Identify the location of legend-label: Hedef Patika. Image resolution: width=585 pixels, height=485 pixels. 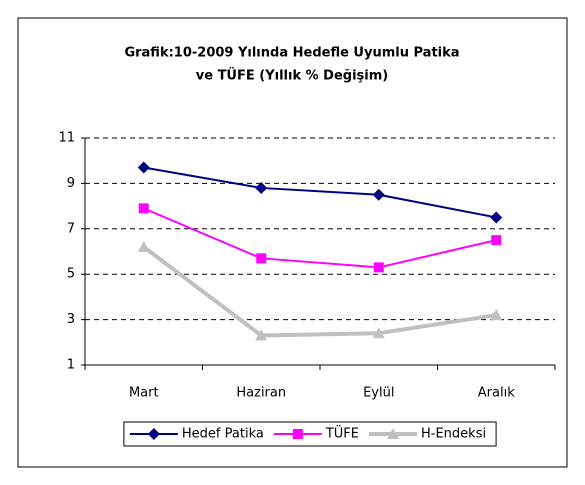
(223, 434).